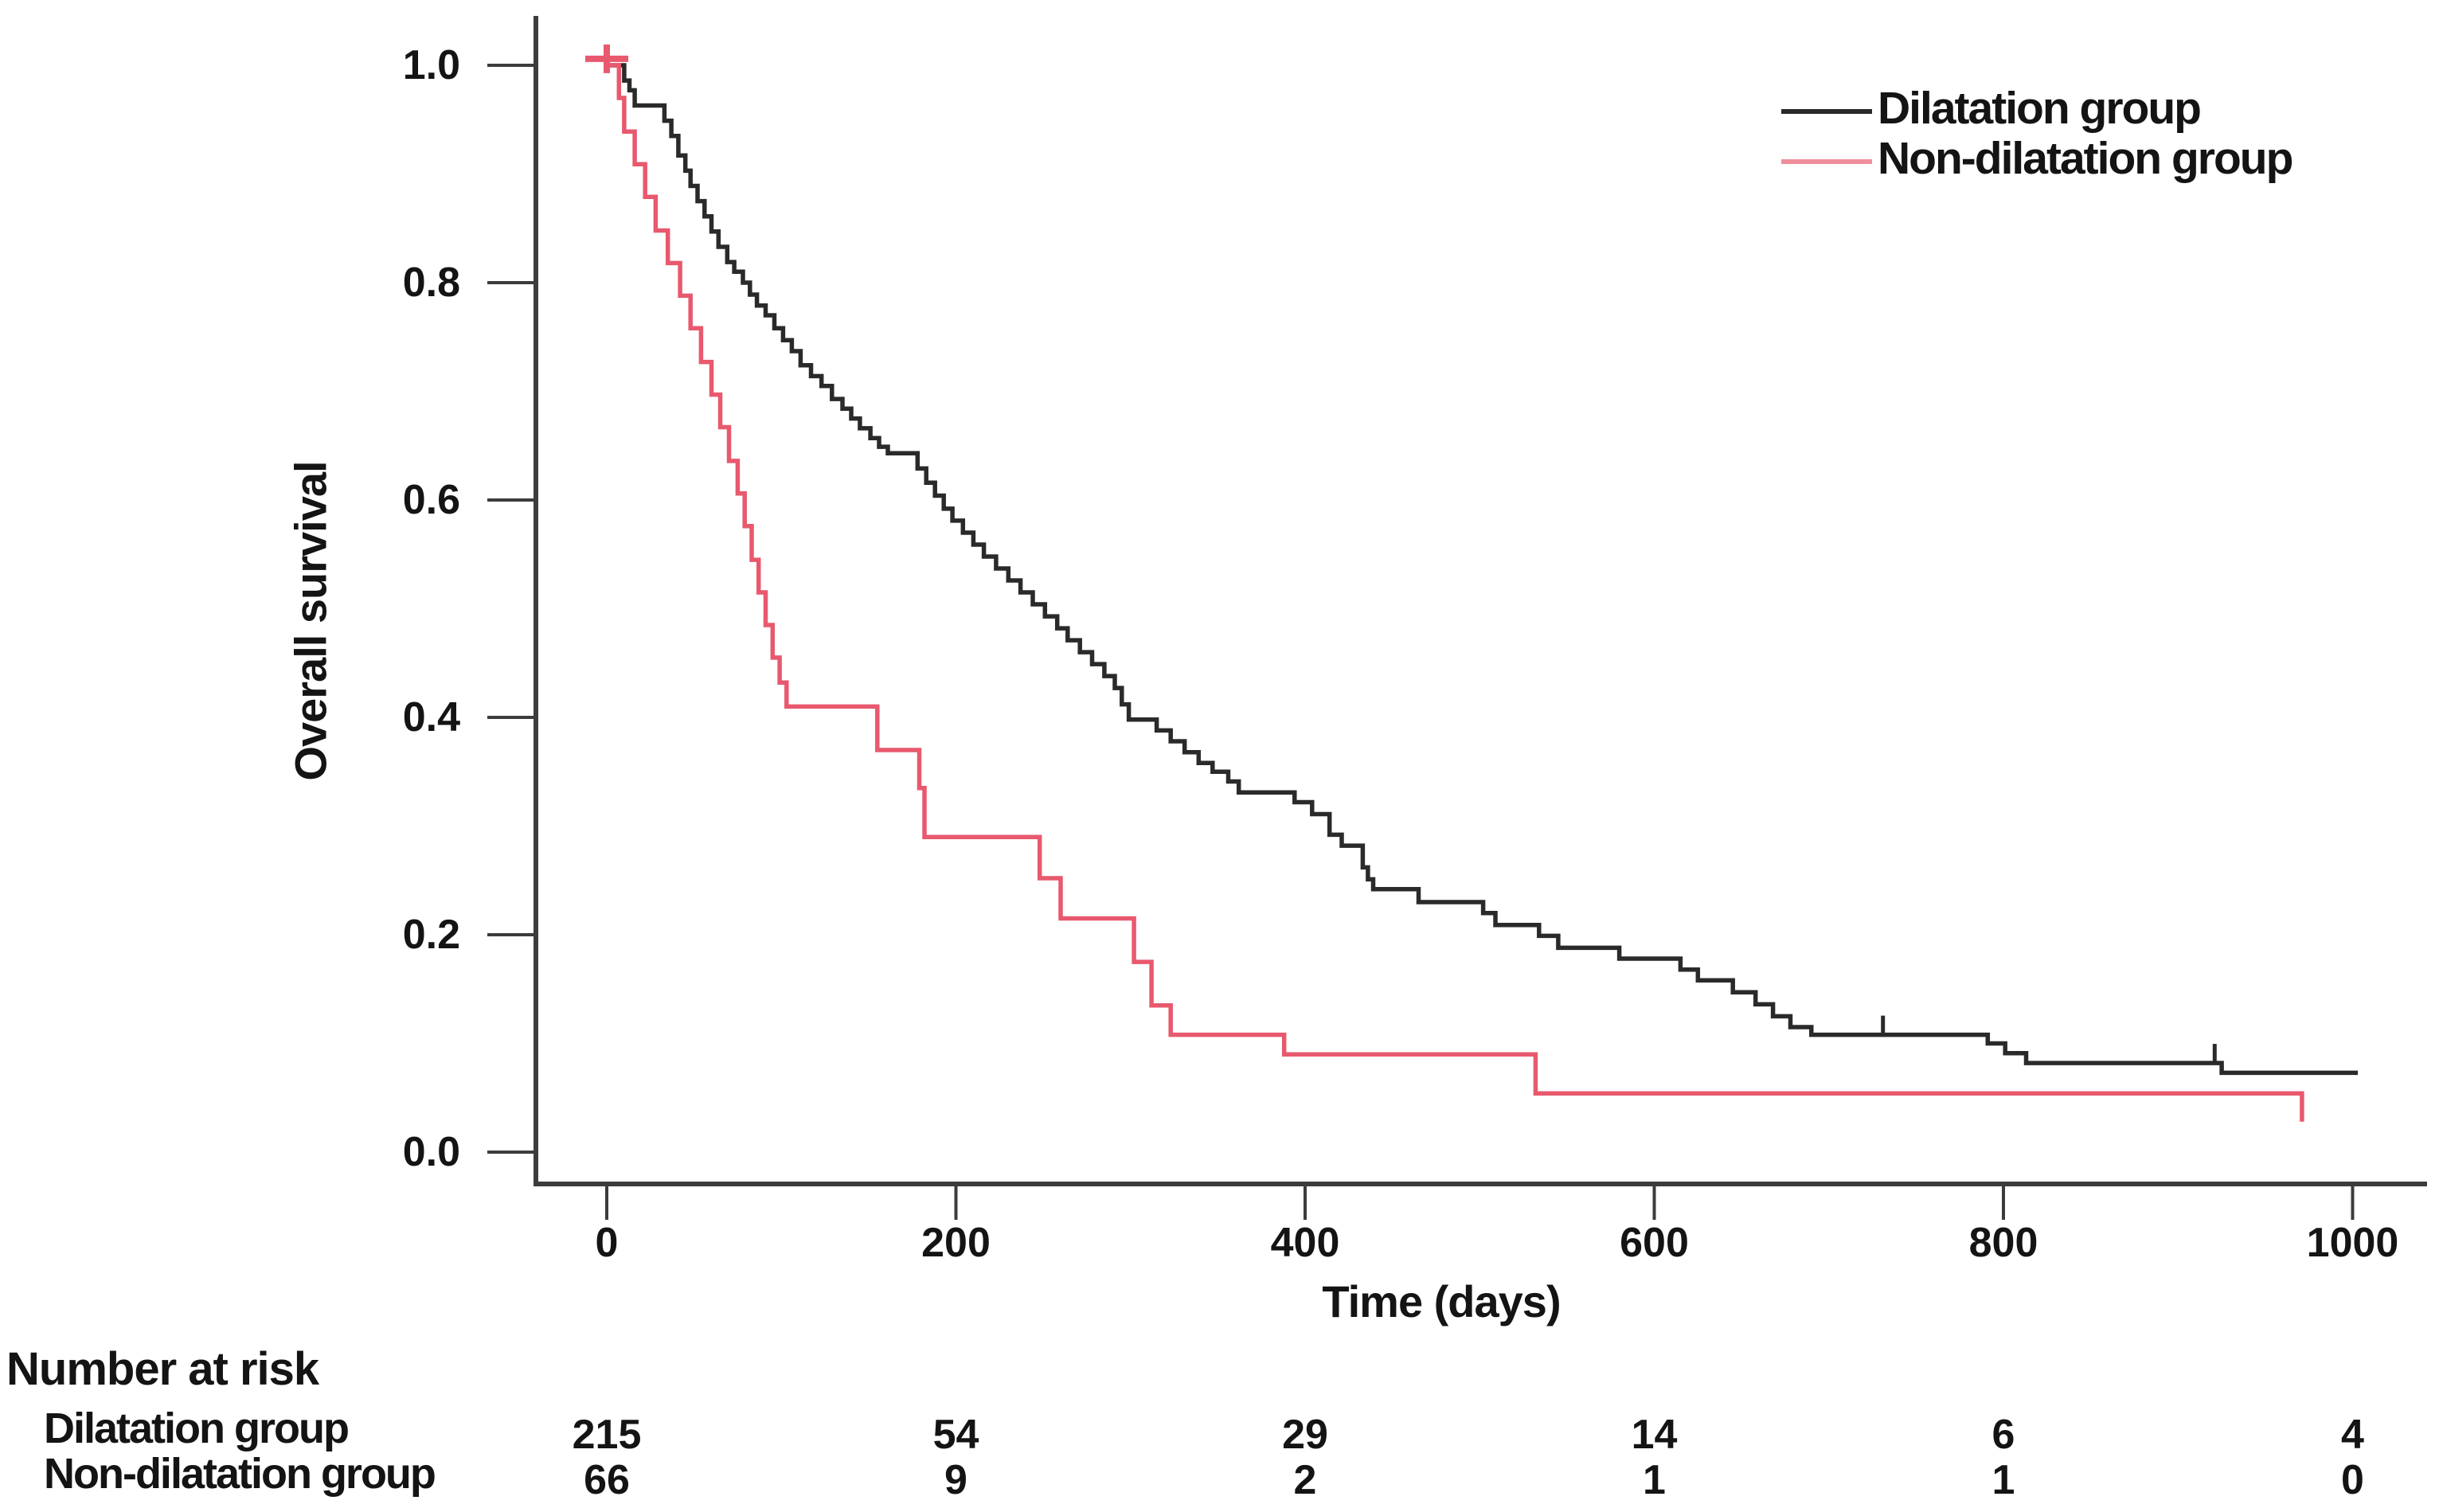  Describe the element at coordinates (956, 1435) in the screenshot. I see `risk-count: 54` at that location.